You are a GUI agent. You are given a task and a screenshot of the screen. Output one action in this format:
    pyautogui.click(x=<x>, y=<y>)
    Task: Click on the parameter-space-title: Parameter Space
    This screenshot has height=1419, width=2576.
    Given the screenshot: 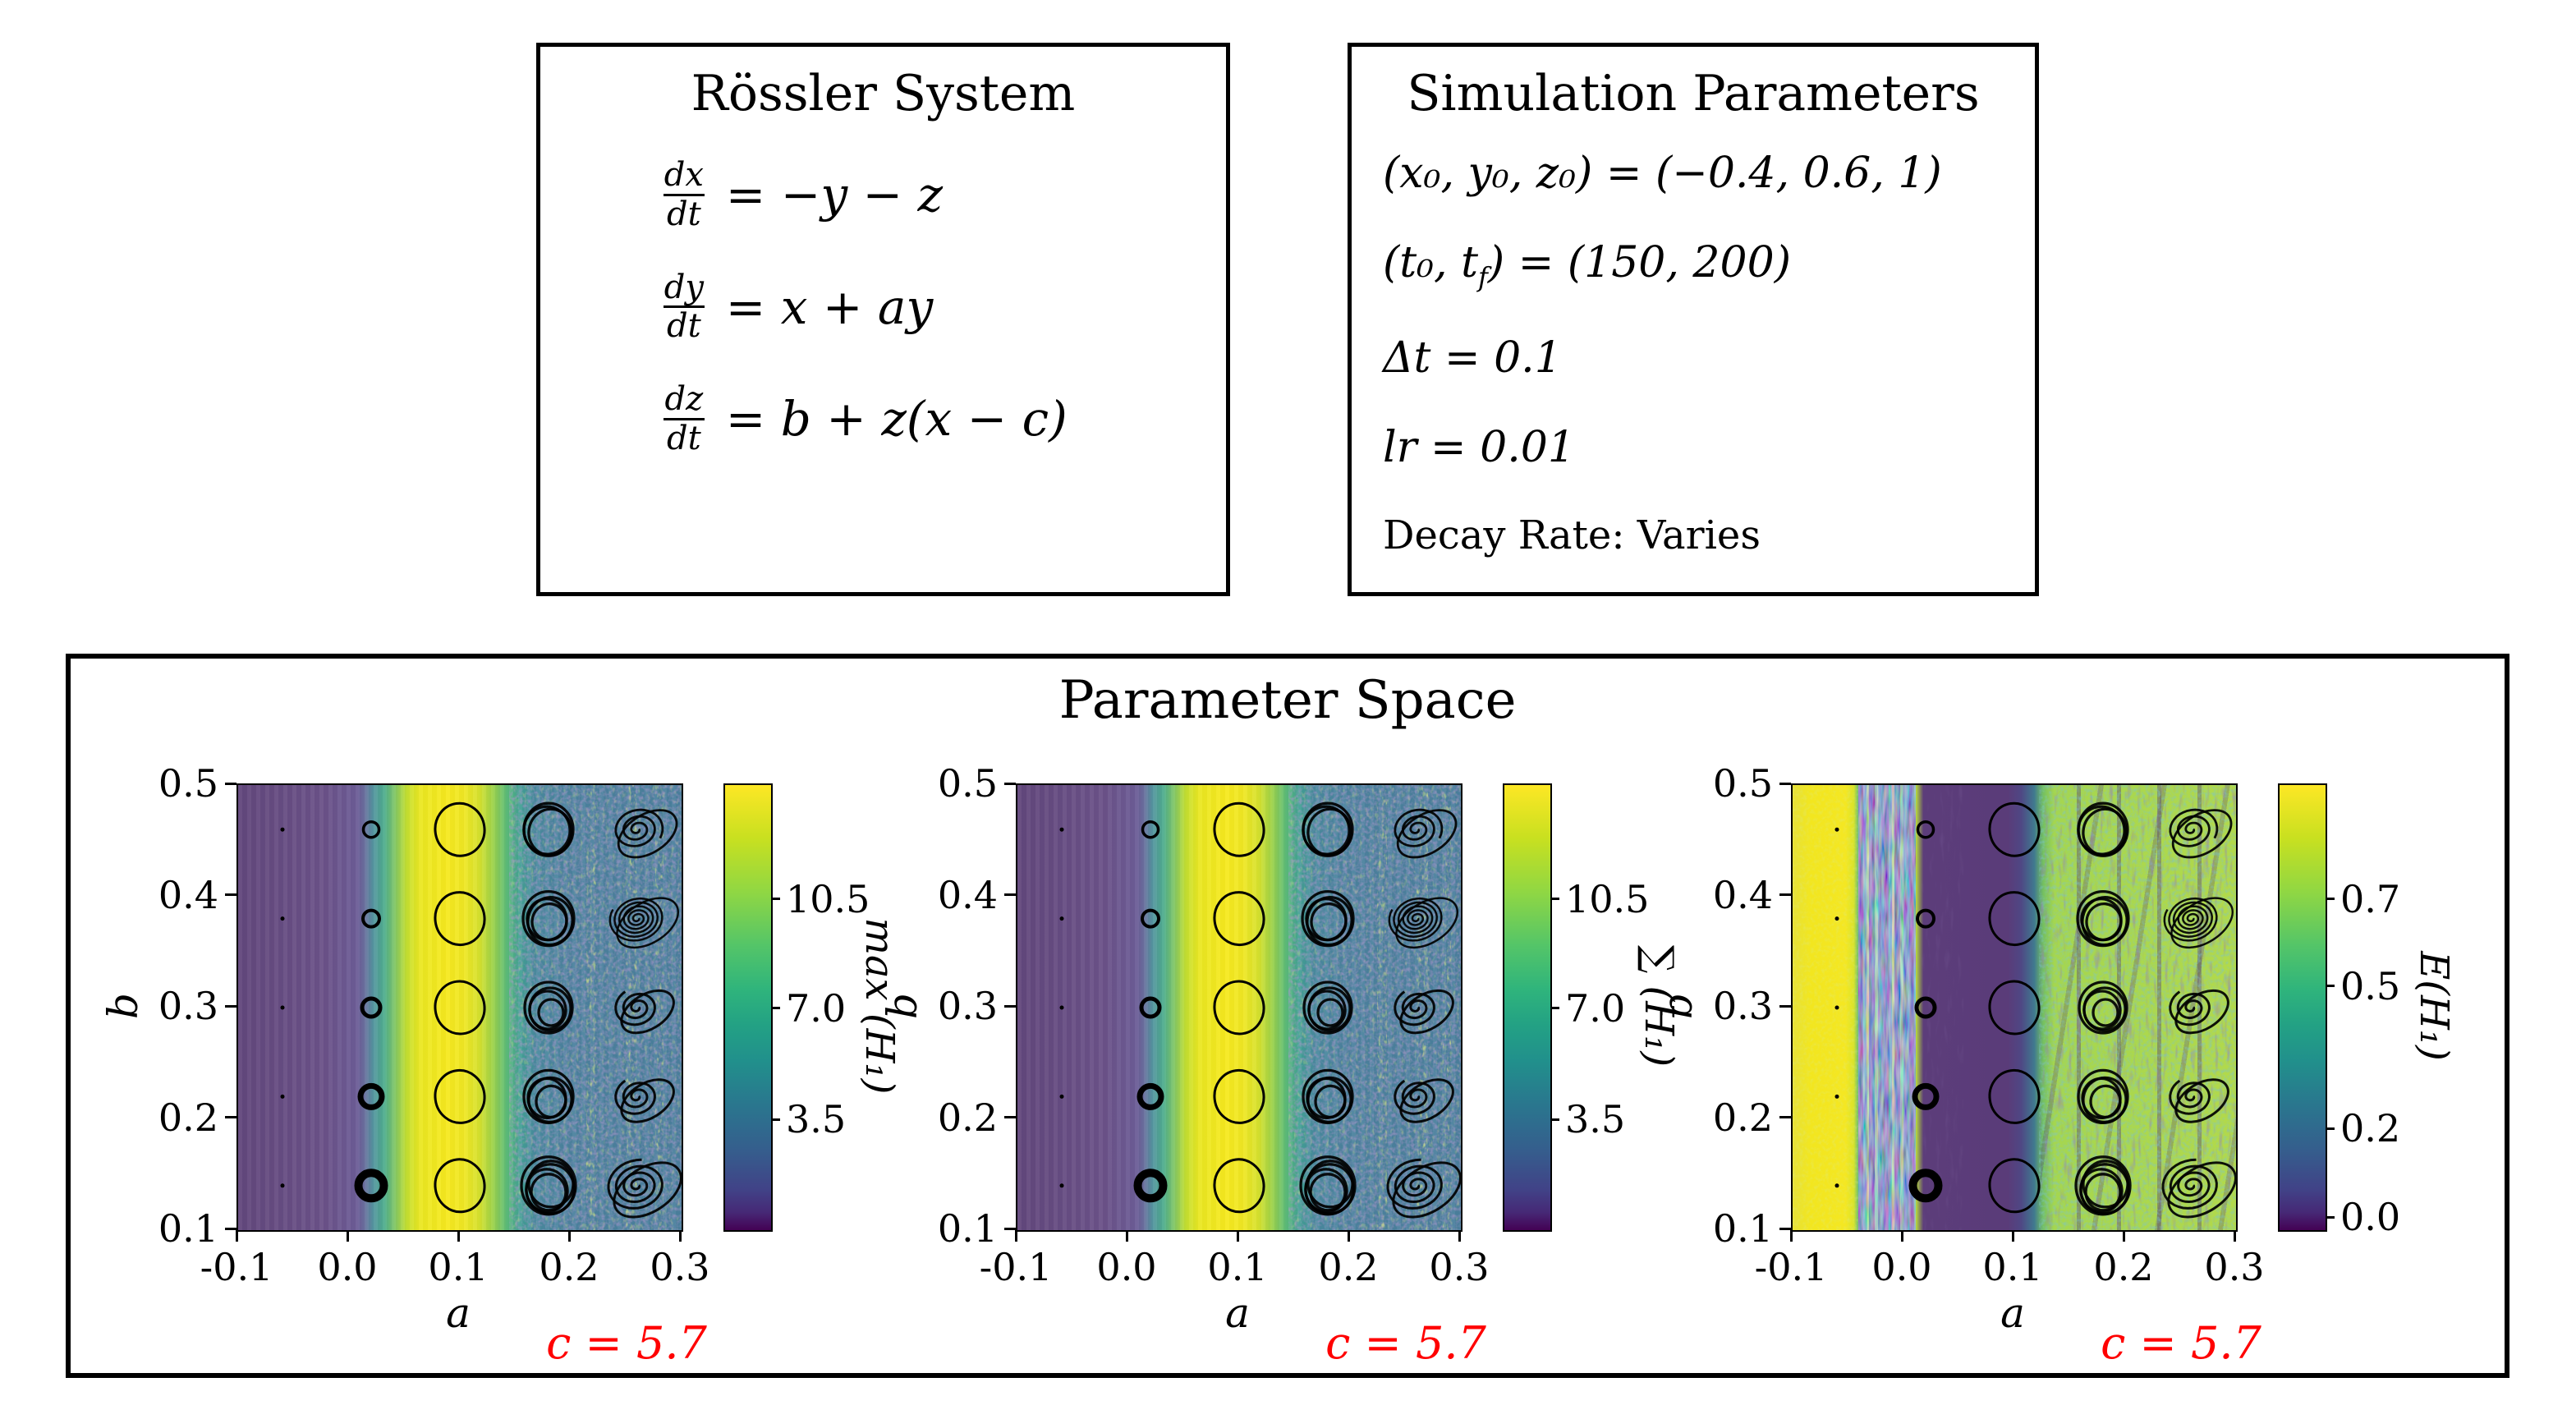 What is the action you would take?
    pyautogui.click(x=1287, y=700)
    